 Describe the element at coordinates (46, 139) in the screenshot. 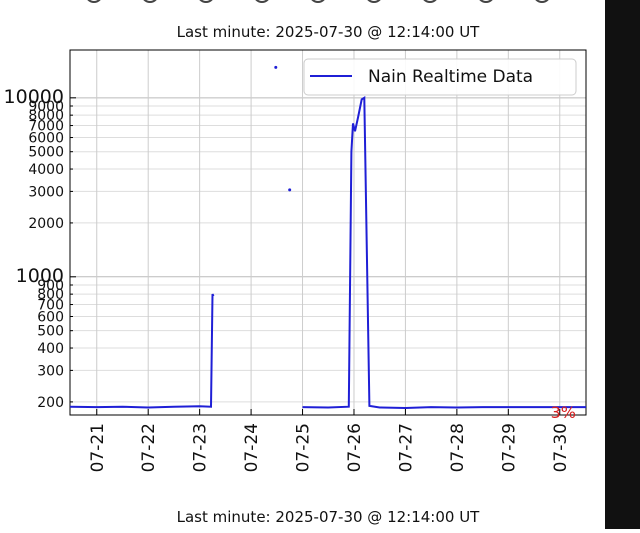

I see `y-tick-label: 6000` at that location.